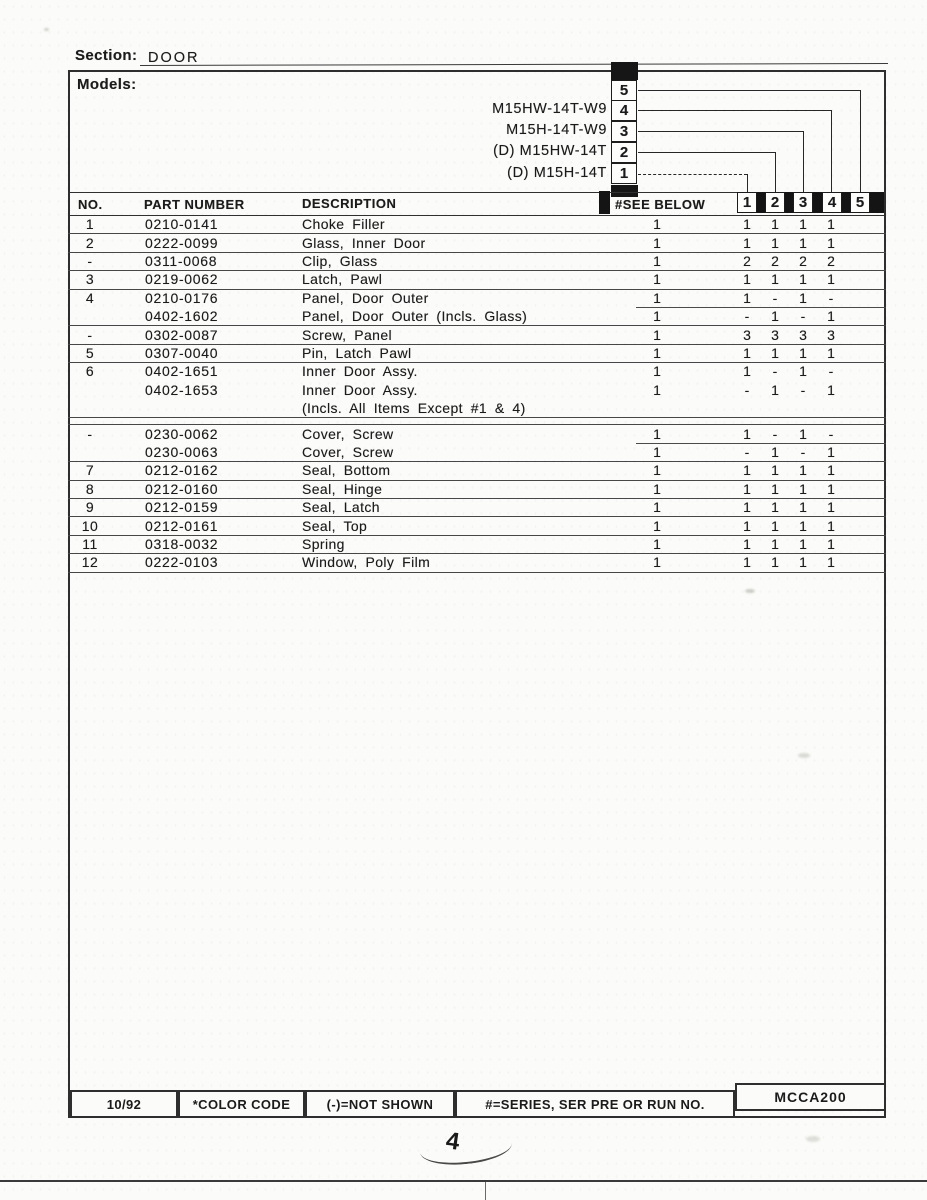 Image resolution: width=927 pixels, height=1200 pixels. Describe the element at coordinates (477, 335) in the screenshot. I see `table-row: - 0302-0087 Screw, Panel 1 3 3 3 3` at that location.